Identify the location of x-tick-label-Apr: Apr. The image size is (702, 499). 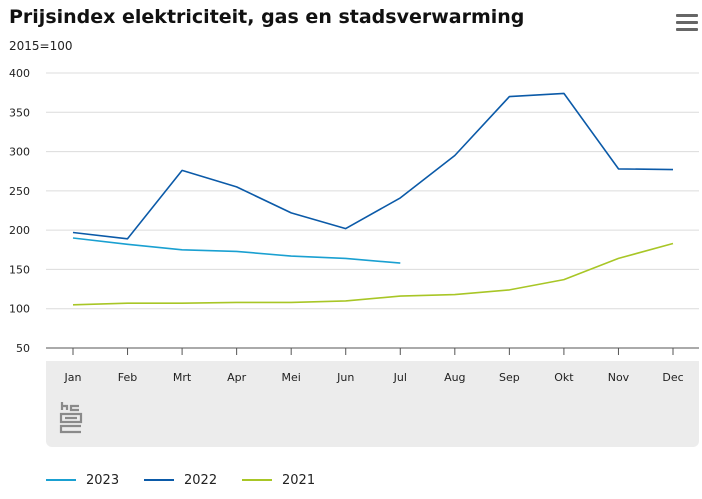
(237, 377).